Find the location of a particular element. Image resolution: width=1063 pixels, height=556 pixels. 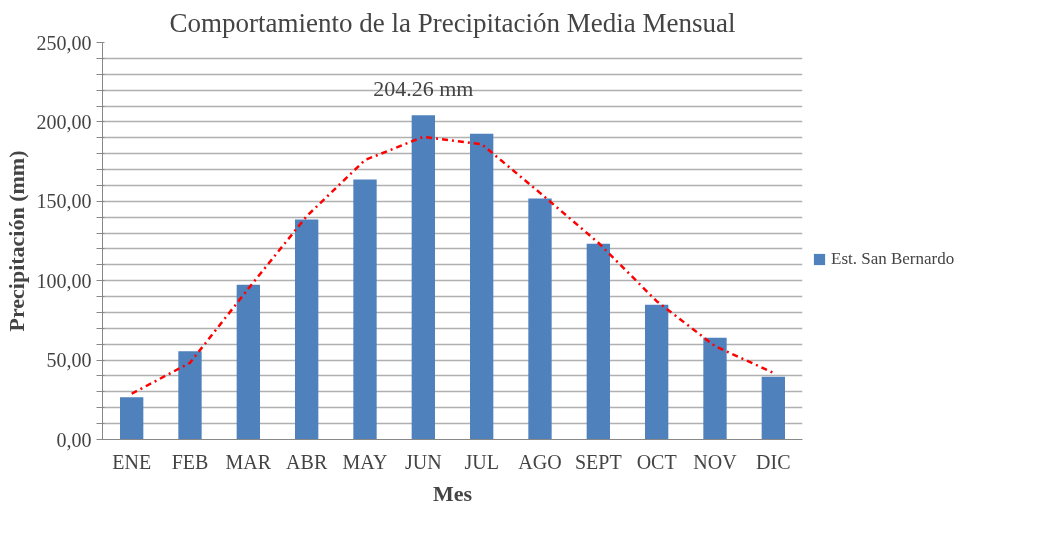

x-tick-label: MAR is located at coordinates (248, 461).